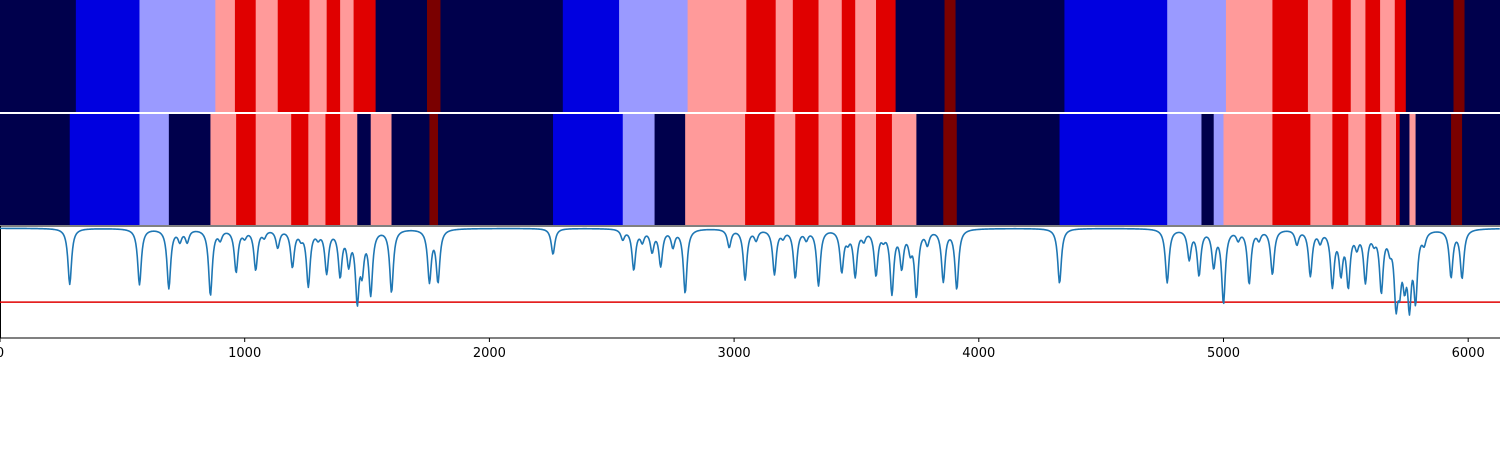 The width and height of the screenshot is (1500, 450). I want to click on x-tick-label: 6000, so click(1468, 353).